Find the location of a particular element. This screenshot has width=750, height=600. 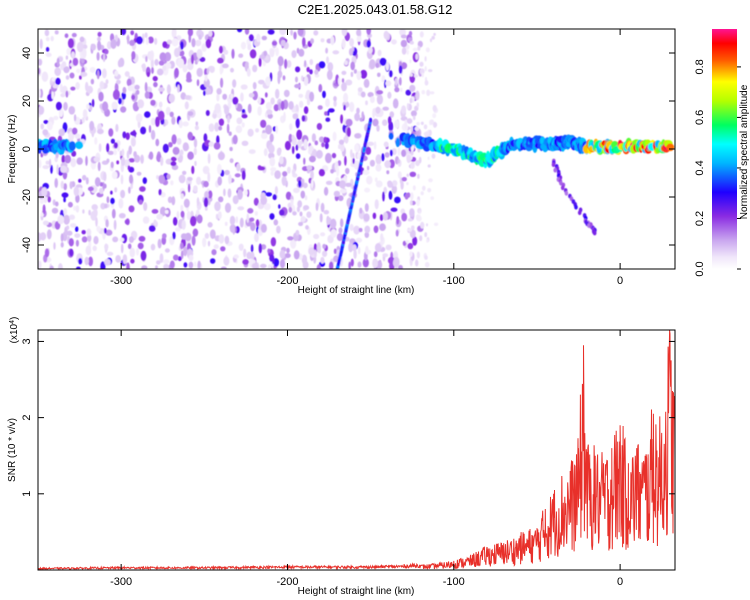

streak-blob is located at coordinates (371, 120).